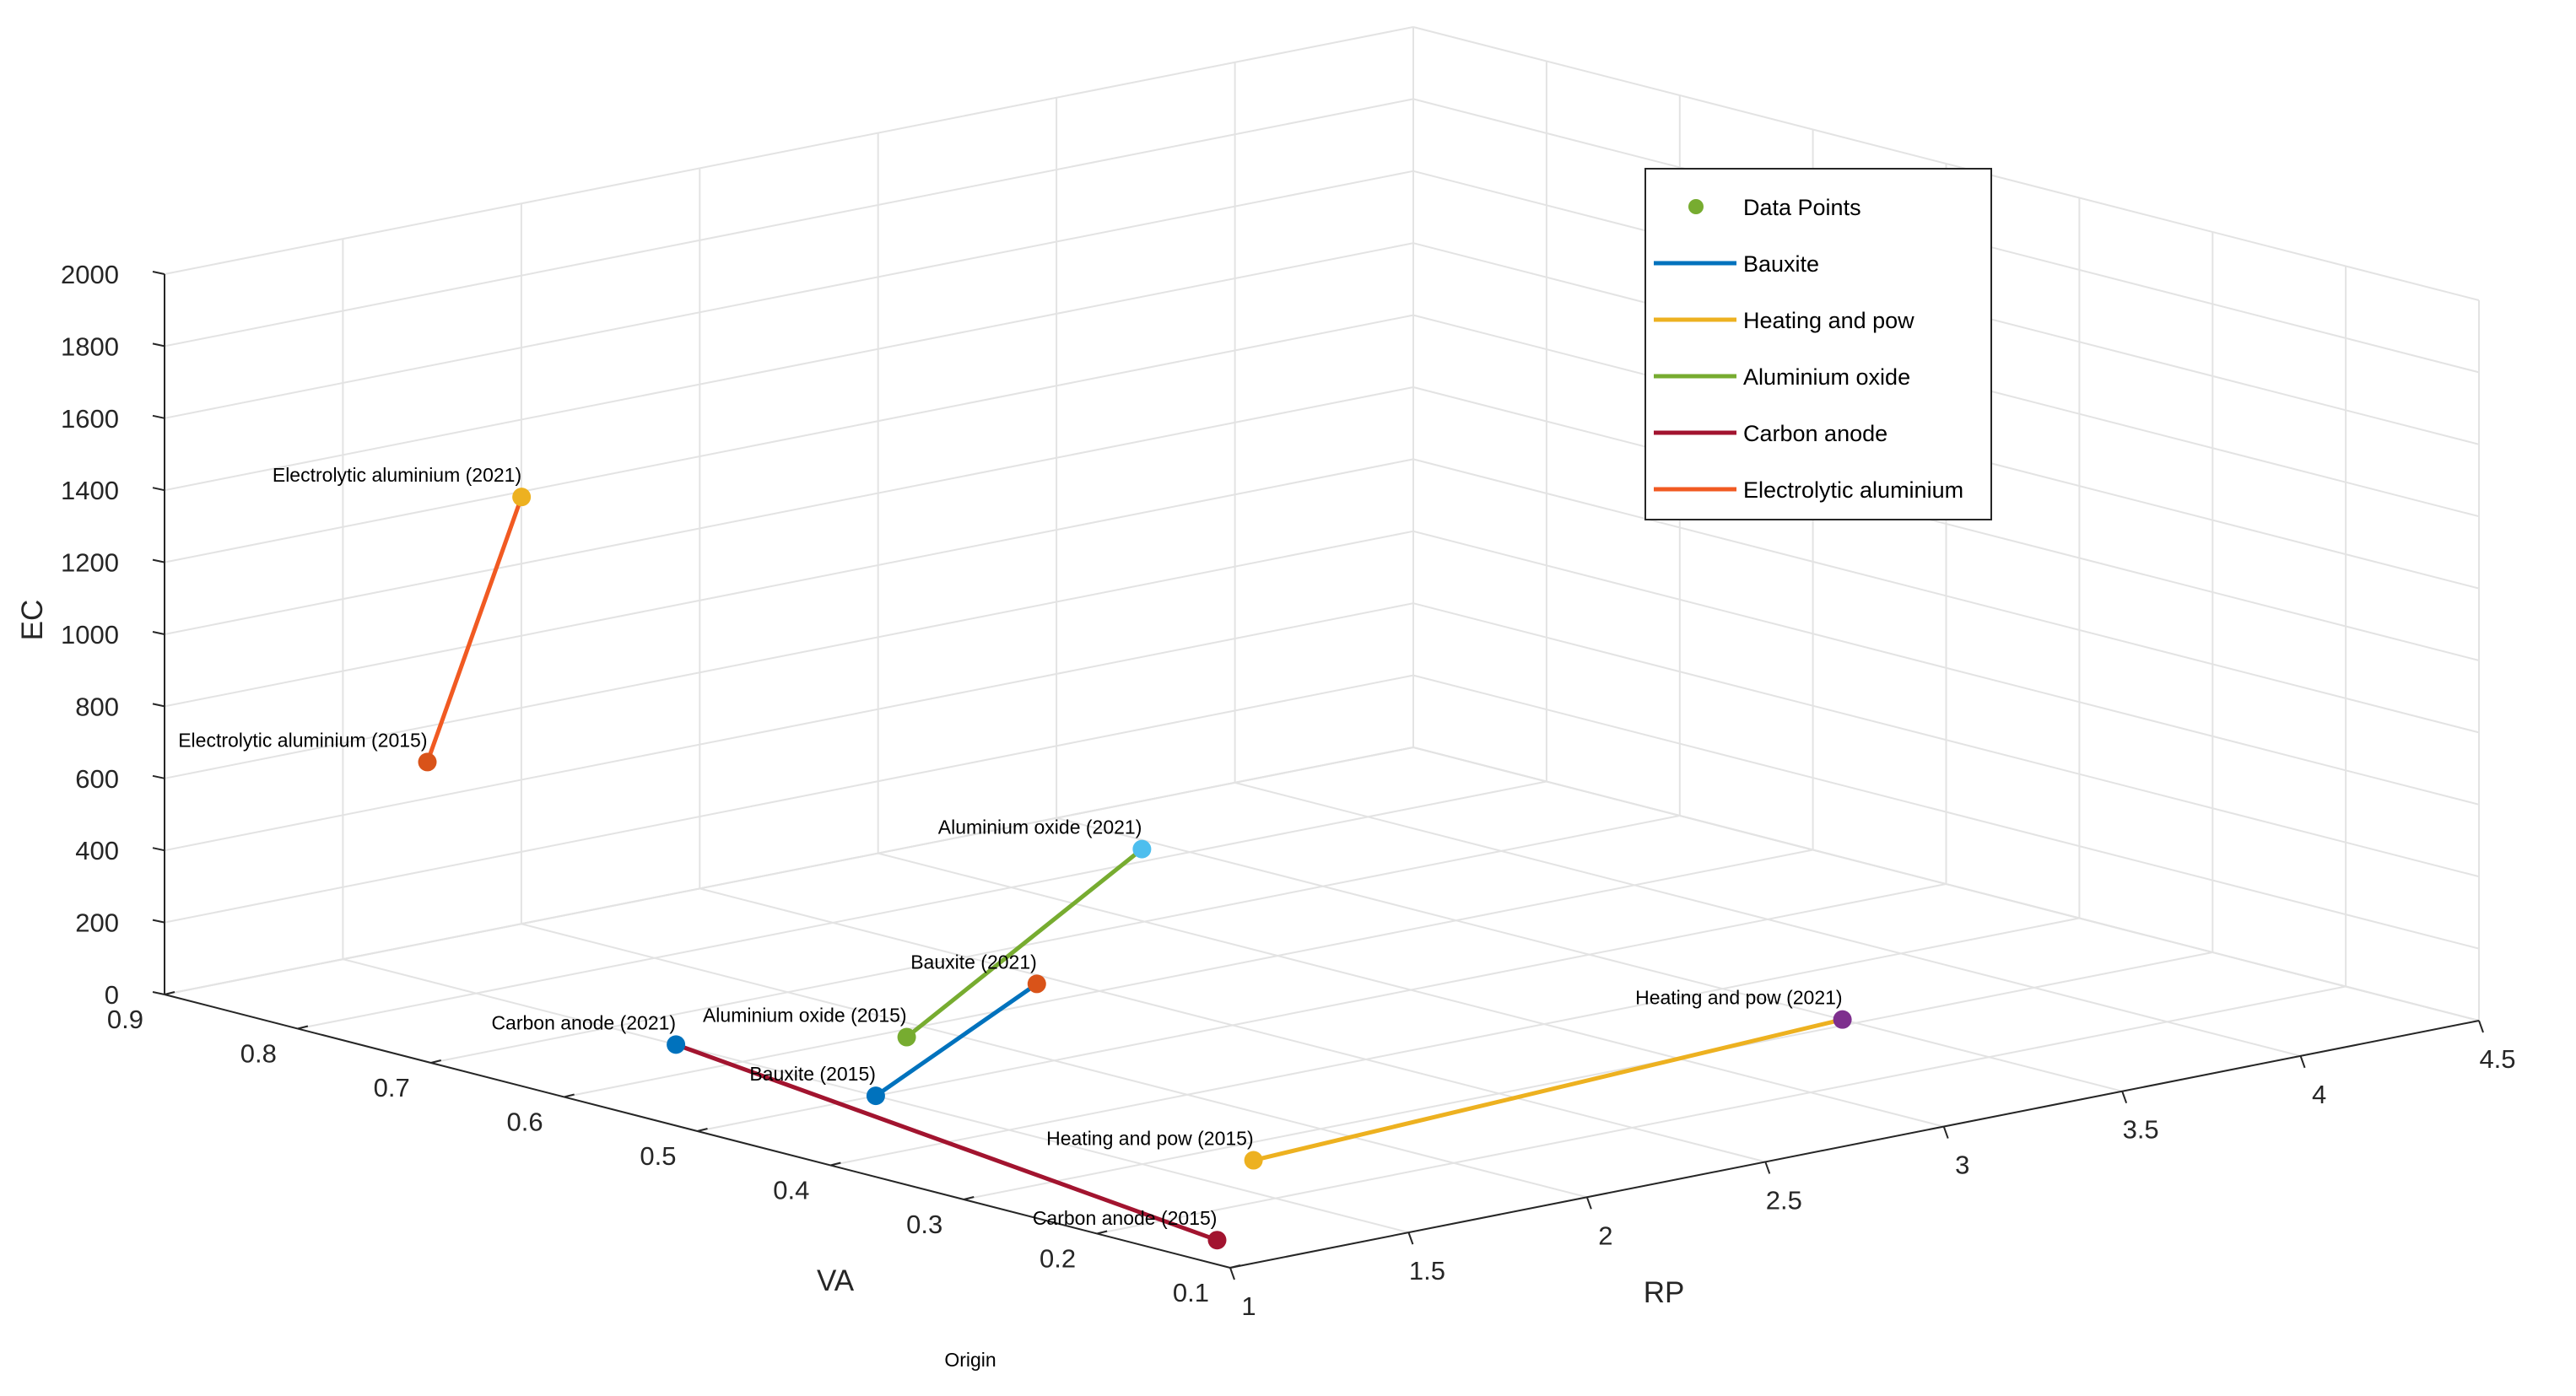 The height and width of the screenshot is (1396, 2576). What do you see at coordinates (90, 563) in the screenshot?
I see `z-tick-label: 1200` at bounding box center [90, 563].